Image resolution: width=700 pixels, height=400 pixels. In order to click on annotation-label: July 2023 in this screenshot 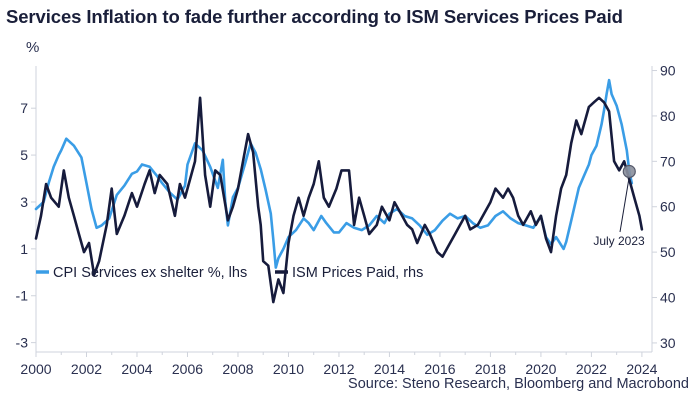, I will do `click(619, 241)`.